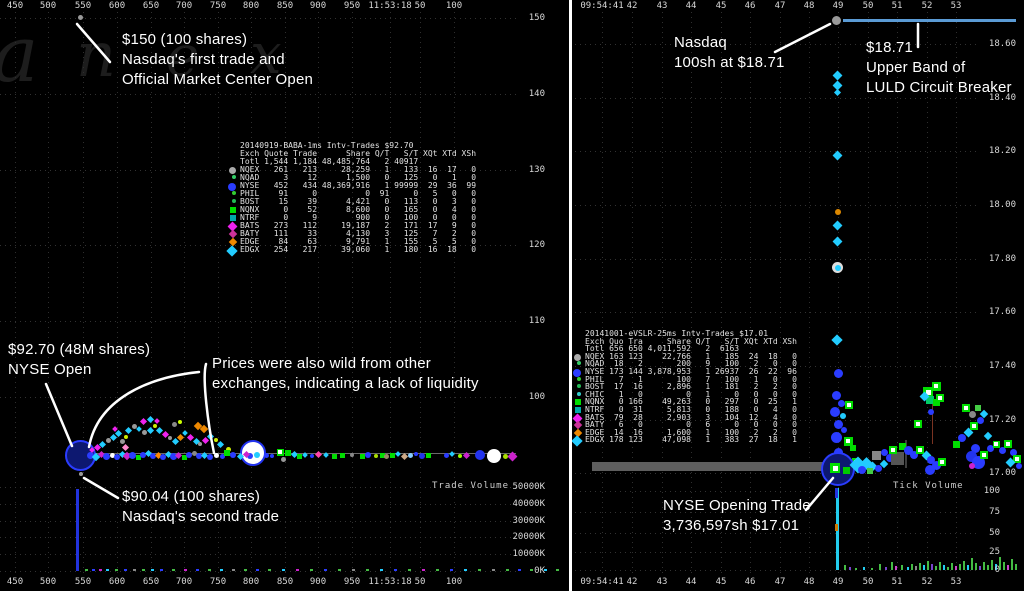  Describe the element at coordinates (353, 218) in the screenshot. I see `table-row: NTRF 0 9 900 0 100 0 0 0` at that location.